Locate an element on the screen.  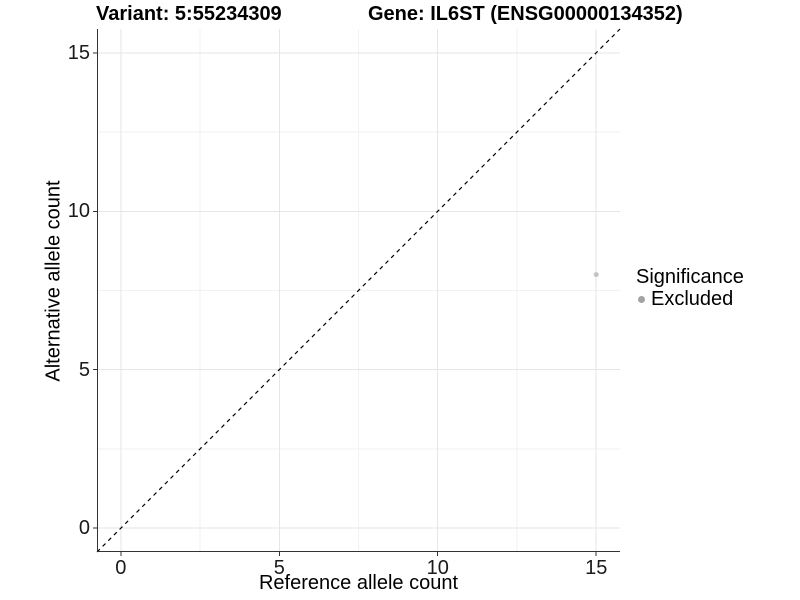
legend-point-icon is located at coordinates (641, 299).